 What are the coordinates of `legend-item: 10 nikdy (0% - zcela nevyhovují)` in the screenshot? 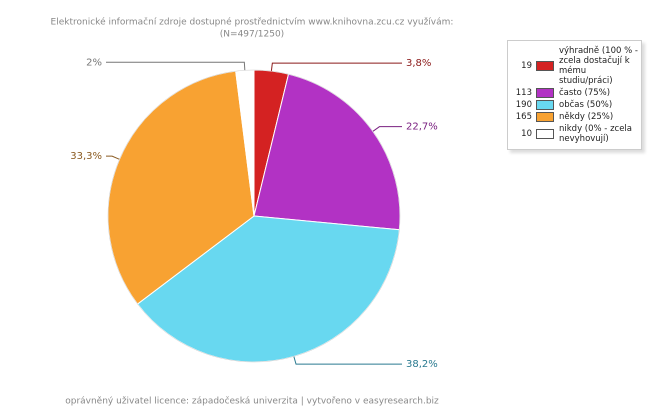 It's located at (574, 134).